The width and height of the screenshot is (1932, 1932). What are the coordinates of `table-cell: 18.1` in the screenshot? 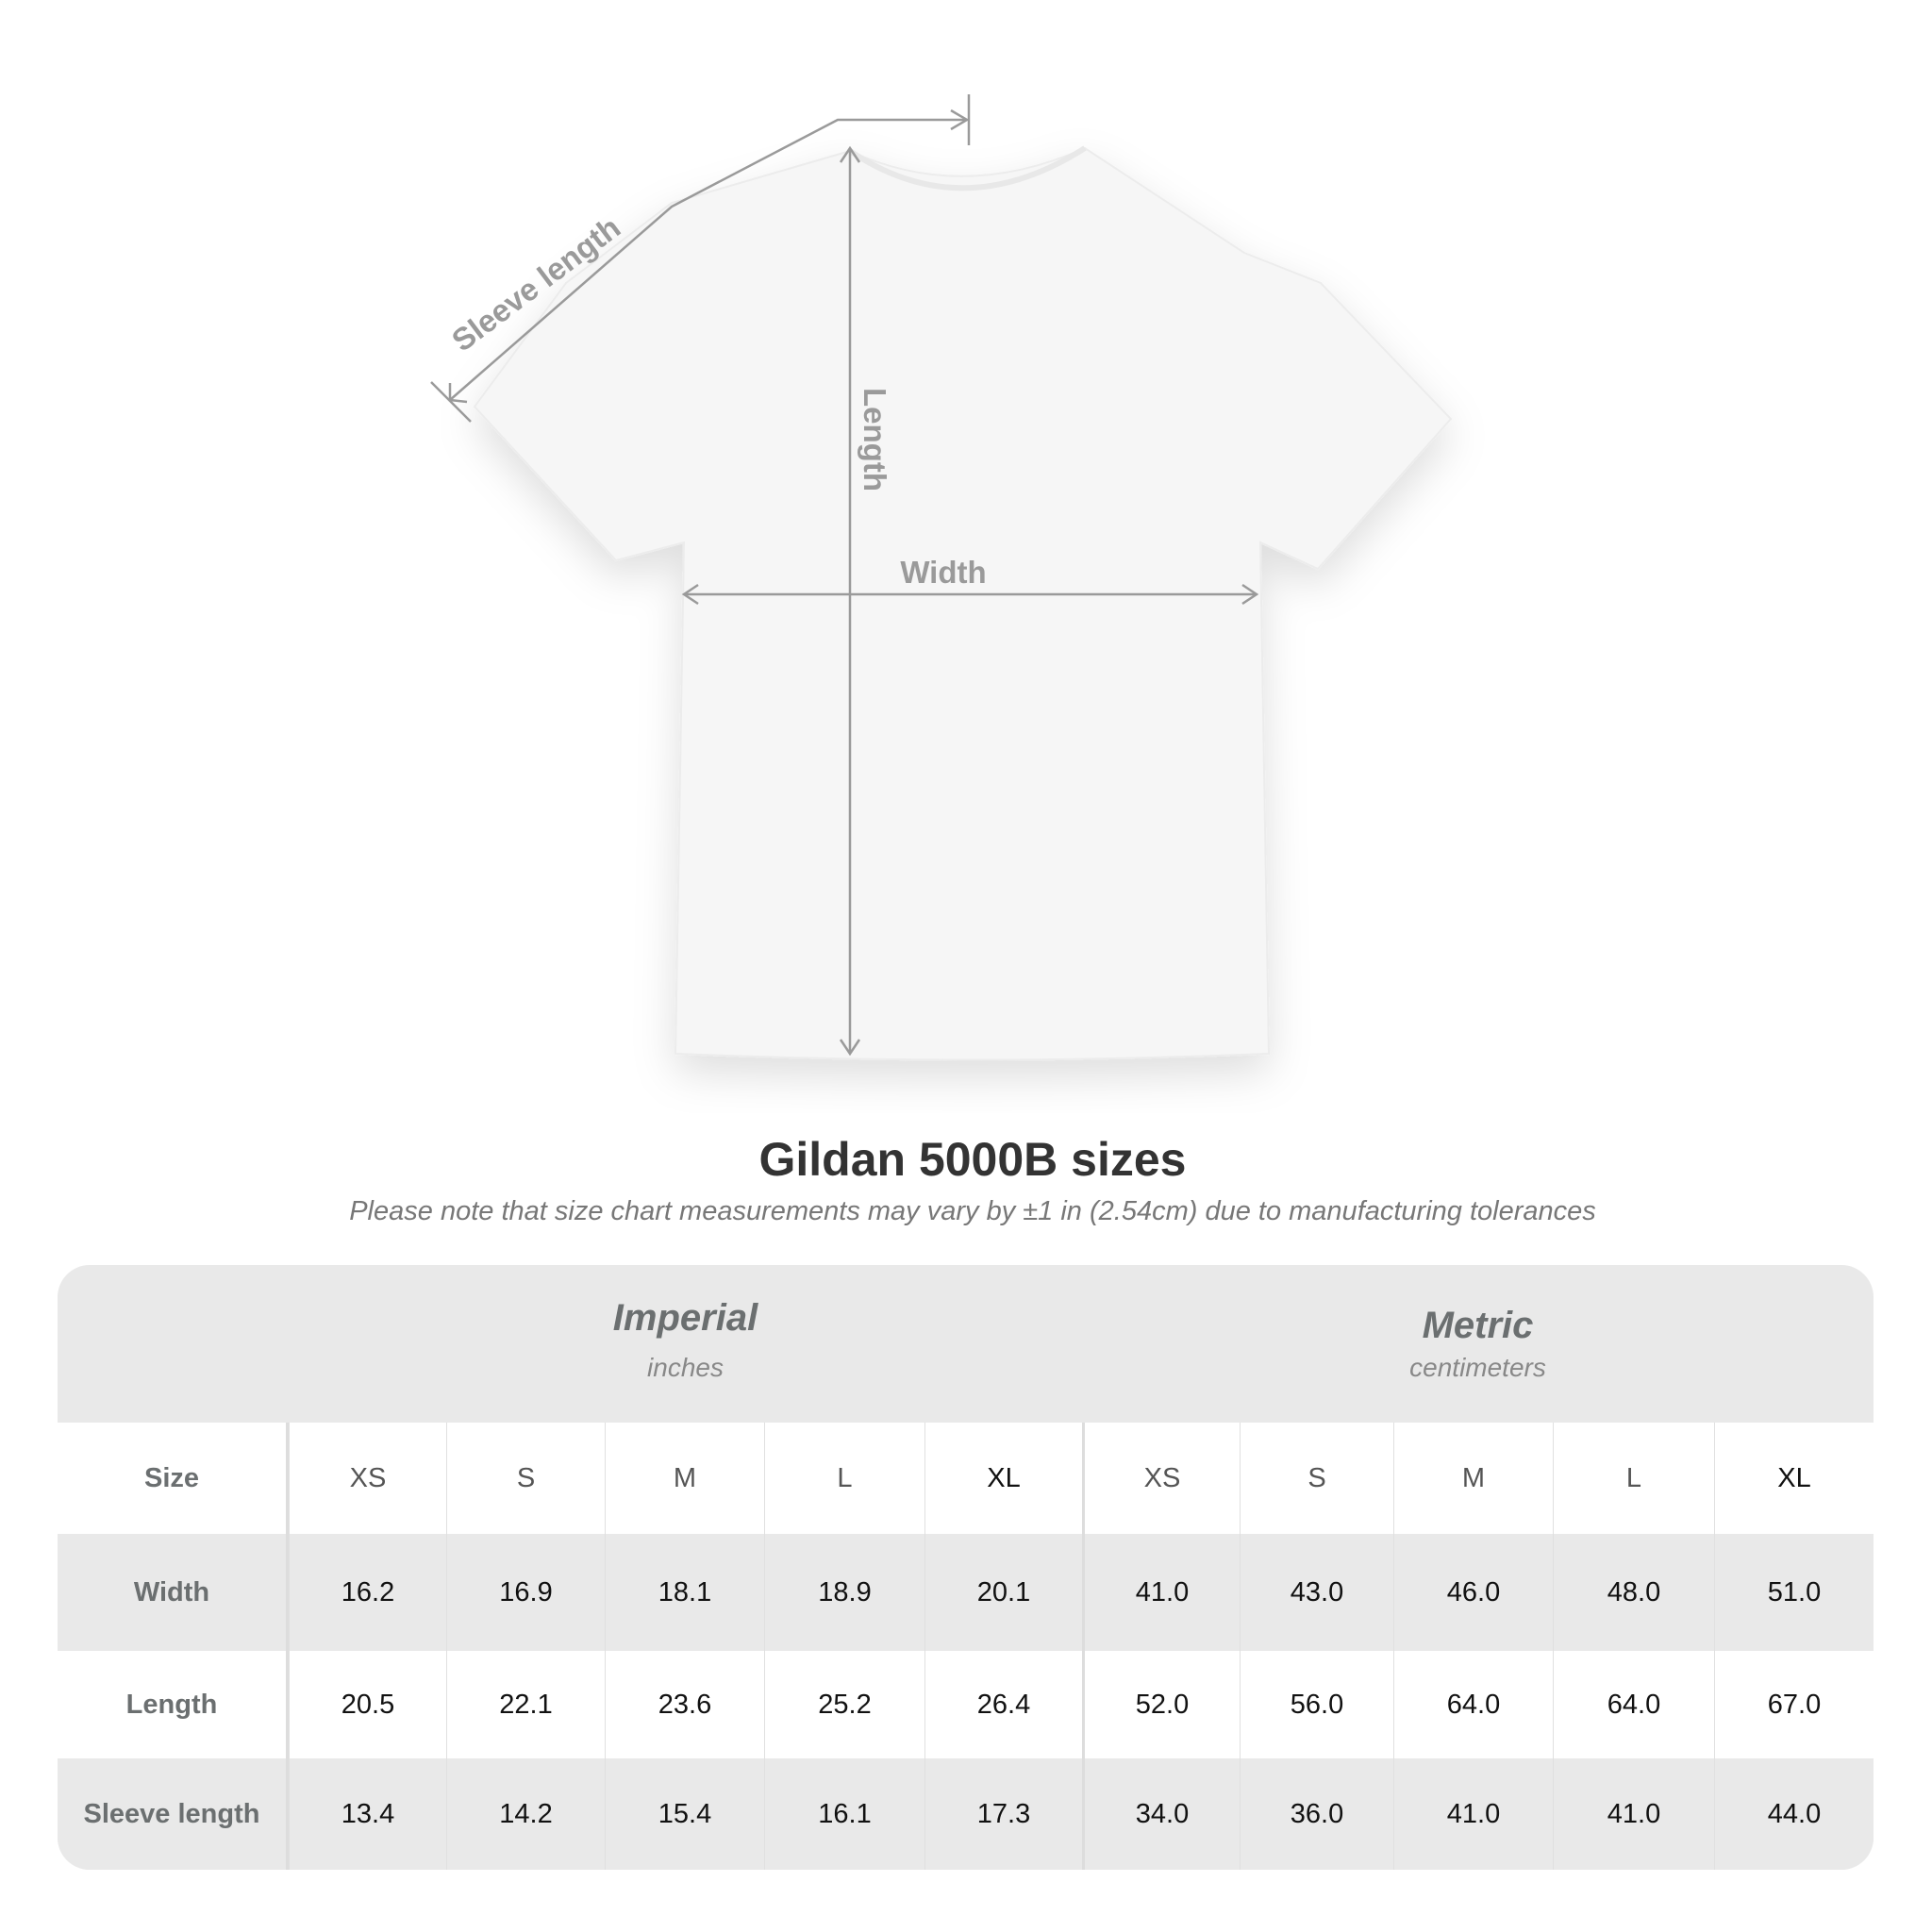 It's located at (685, 1593).